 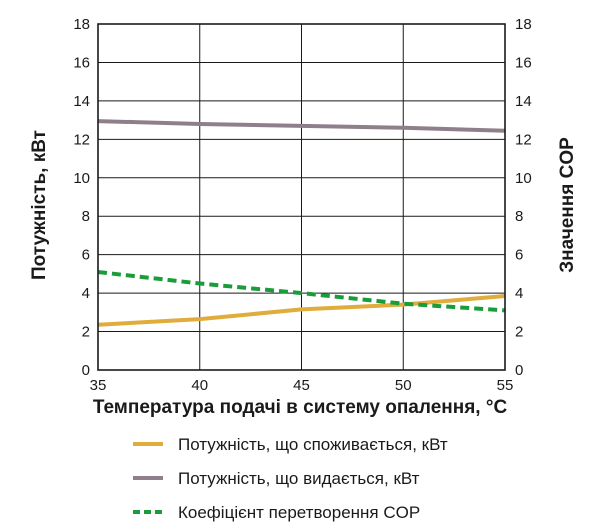 I want to click on y-tick-label: 4, so click(x=86, y=293).